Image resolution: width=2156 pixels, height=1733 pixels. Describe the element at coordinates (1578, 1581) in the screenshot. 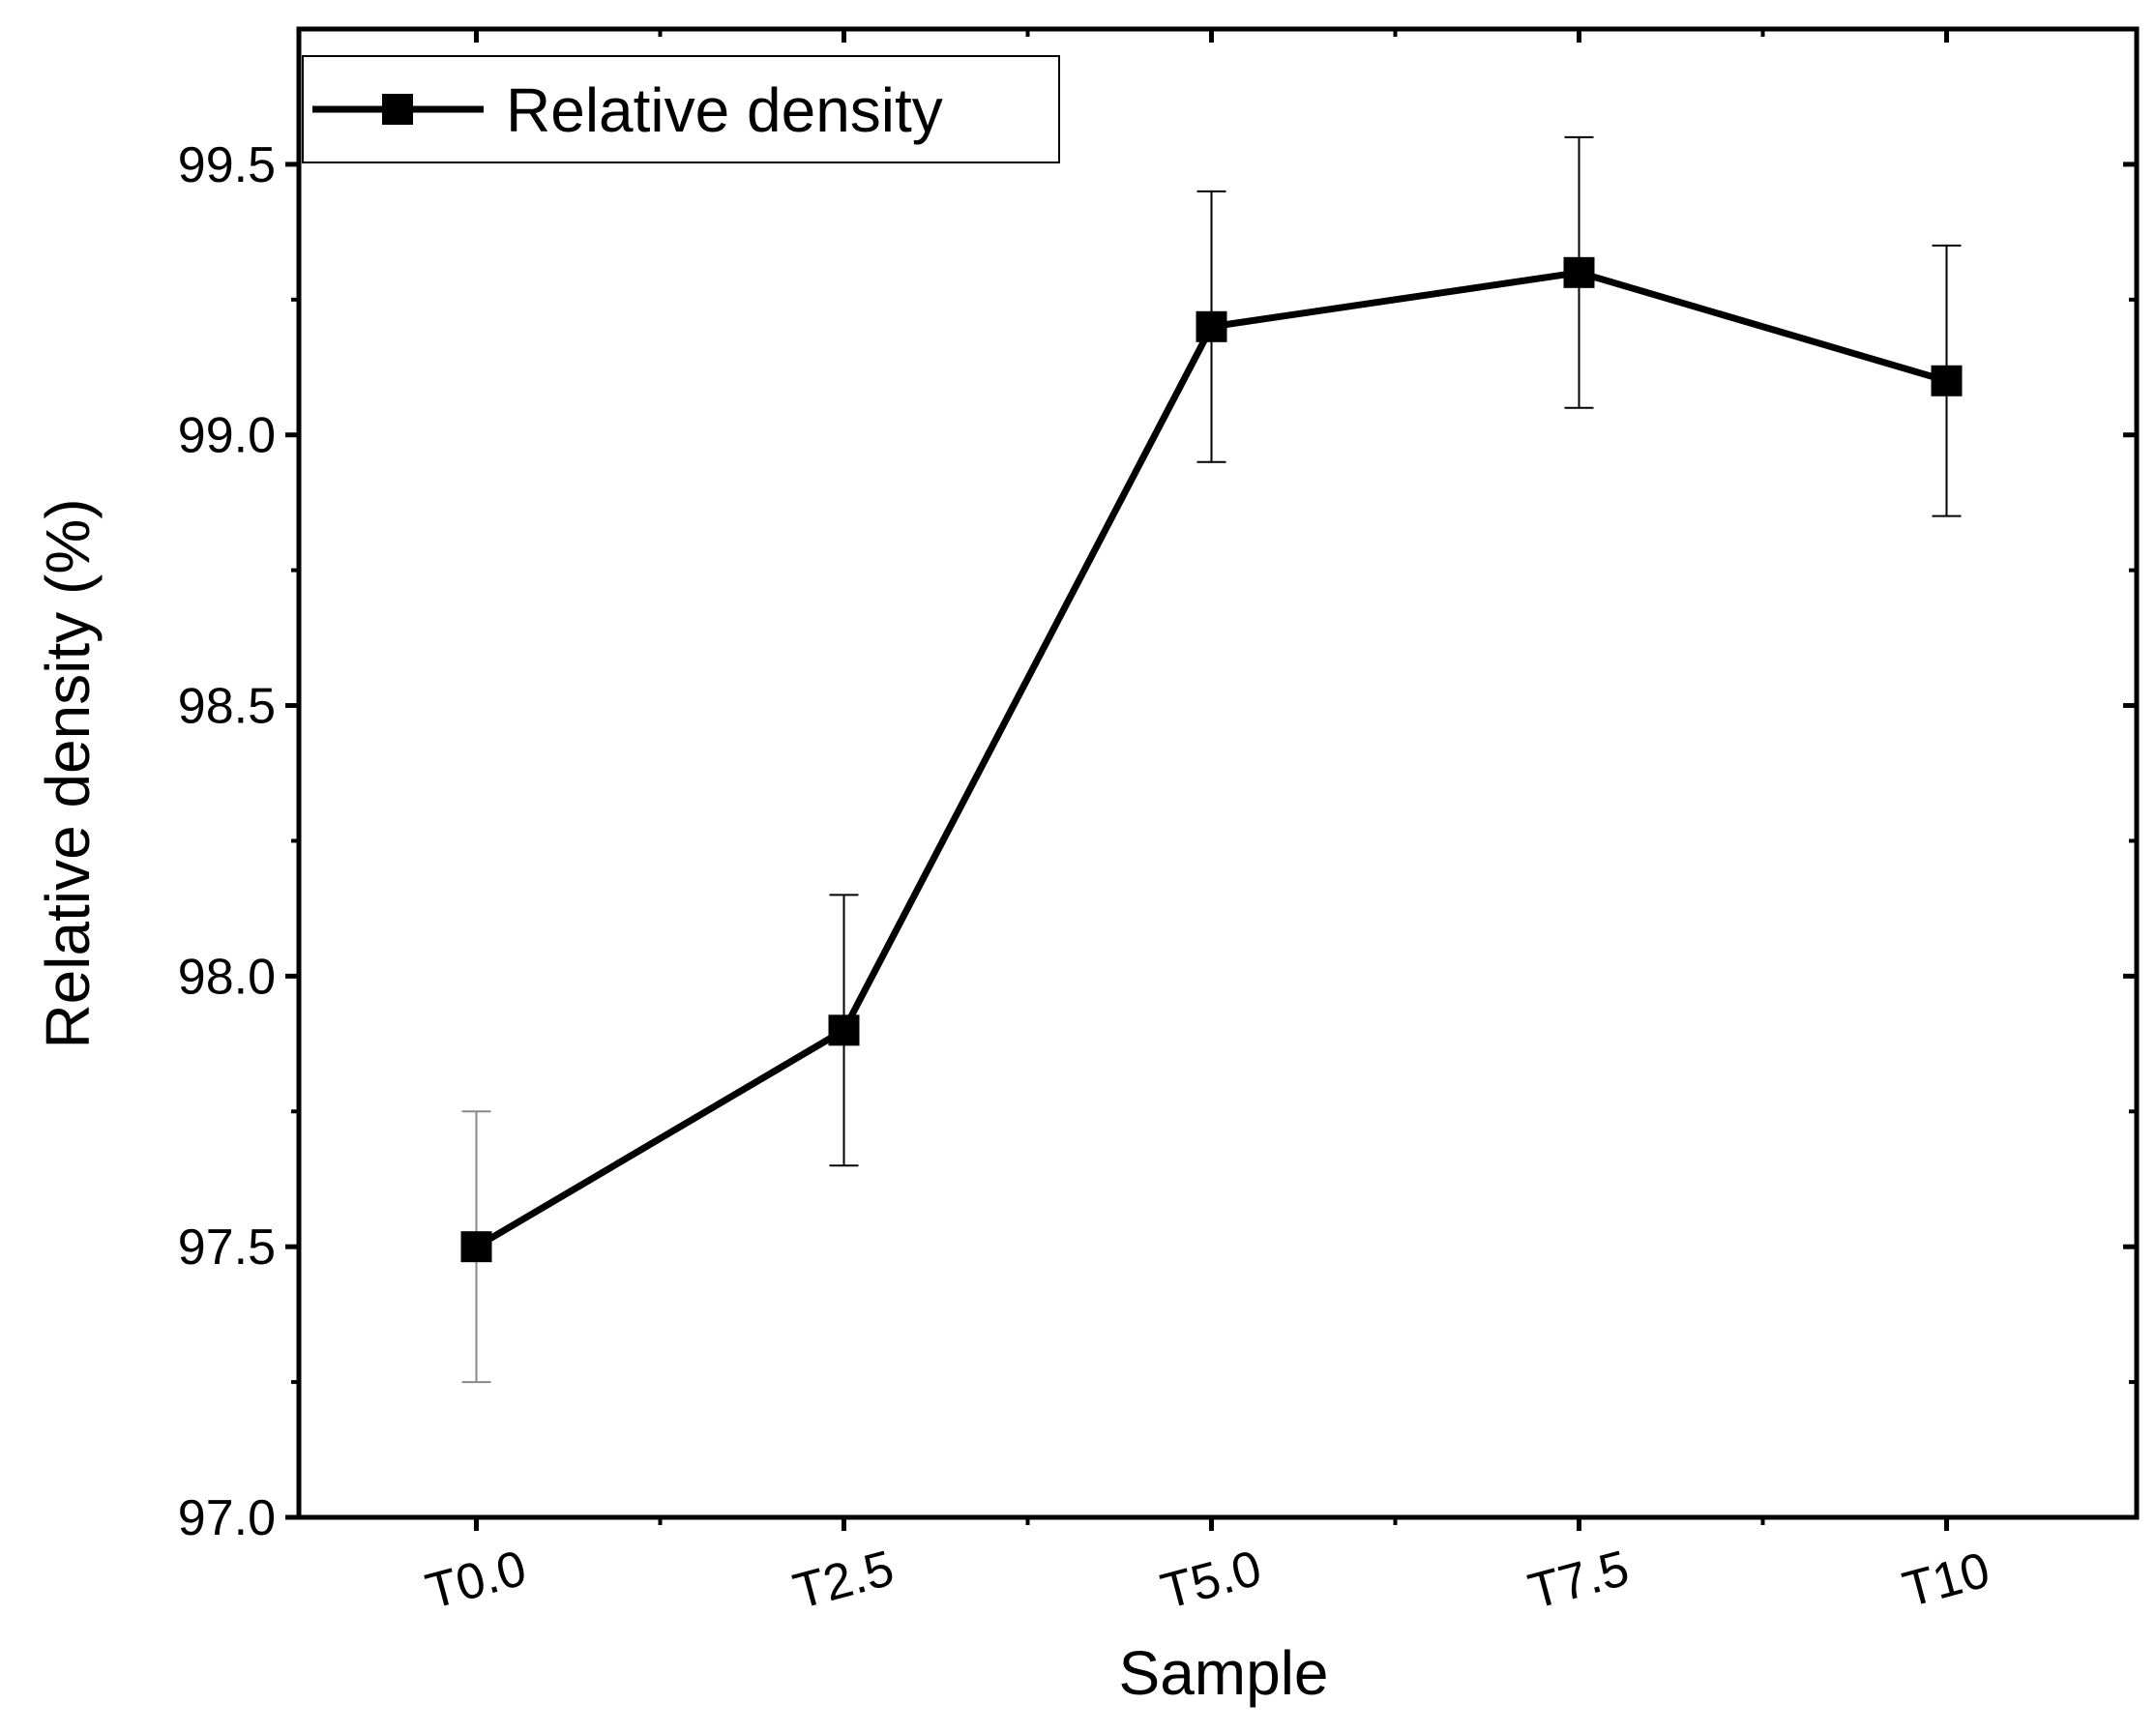

I see `x-tick-label: T7.5` at that location.